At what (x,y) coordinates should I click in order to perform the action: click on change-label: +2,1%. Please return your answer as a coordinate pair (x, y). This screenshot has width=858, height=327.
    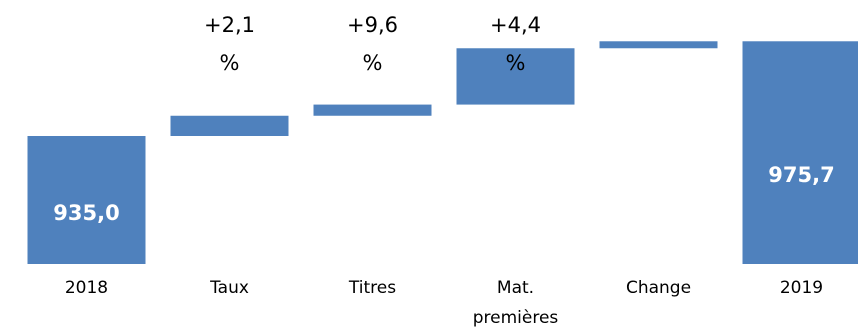
    Looking at the image, I should click on (229, 44).